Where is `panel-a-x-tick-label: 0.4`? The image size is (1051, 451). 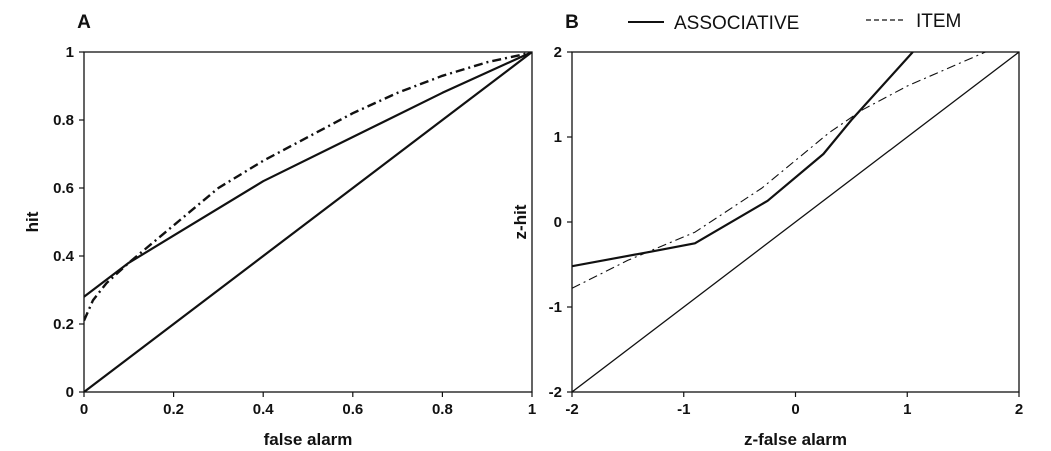
panel-a-x-tick-label: 0.4 is located at coordinates (264, 409).